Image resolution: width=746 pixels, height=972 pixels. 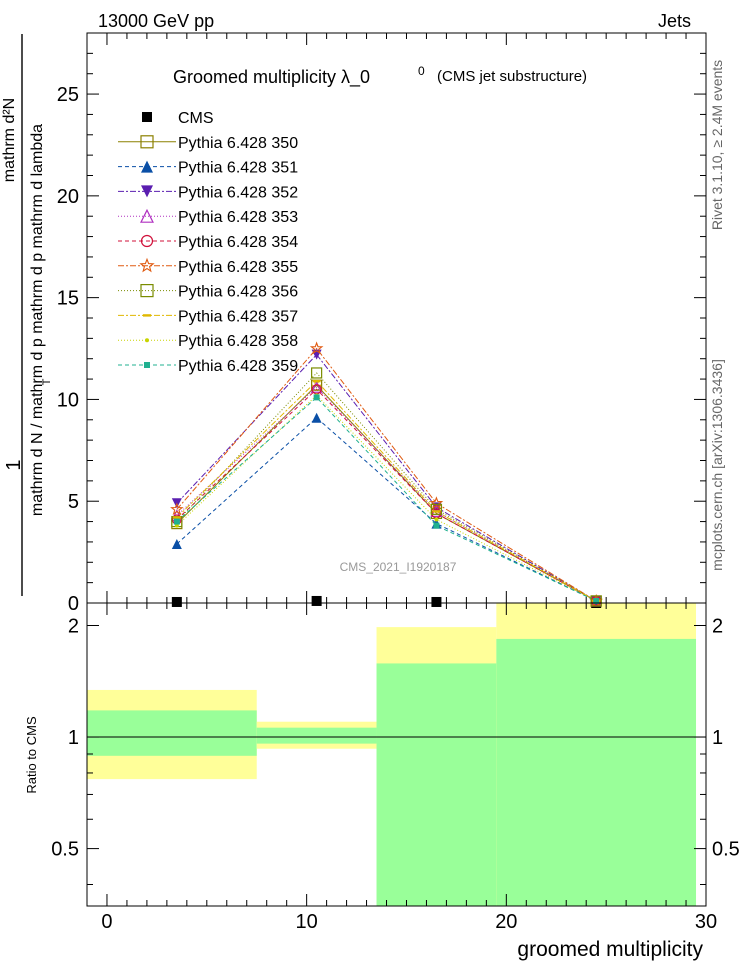 What do you see at coordinates (68, 197) in the screenshot?
I see `y-tick-label: 20` at bounding box center [68, 197].